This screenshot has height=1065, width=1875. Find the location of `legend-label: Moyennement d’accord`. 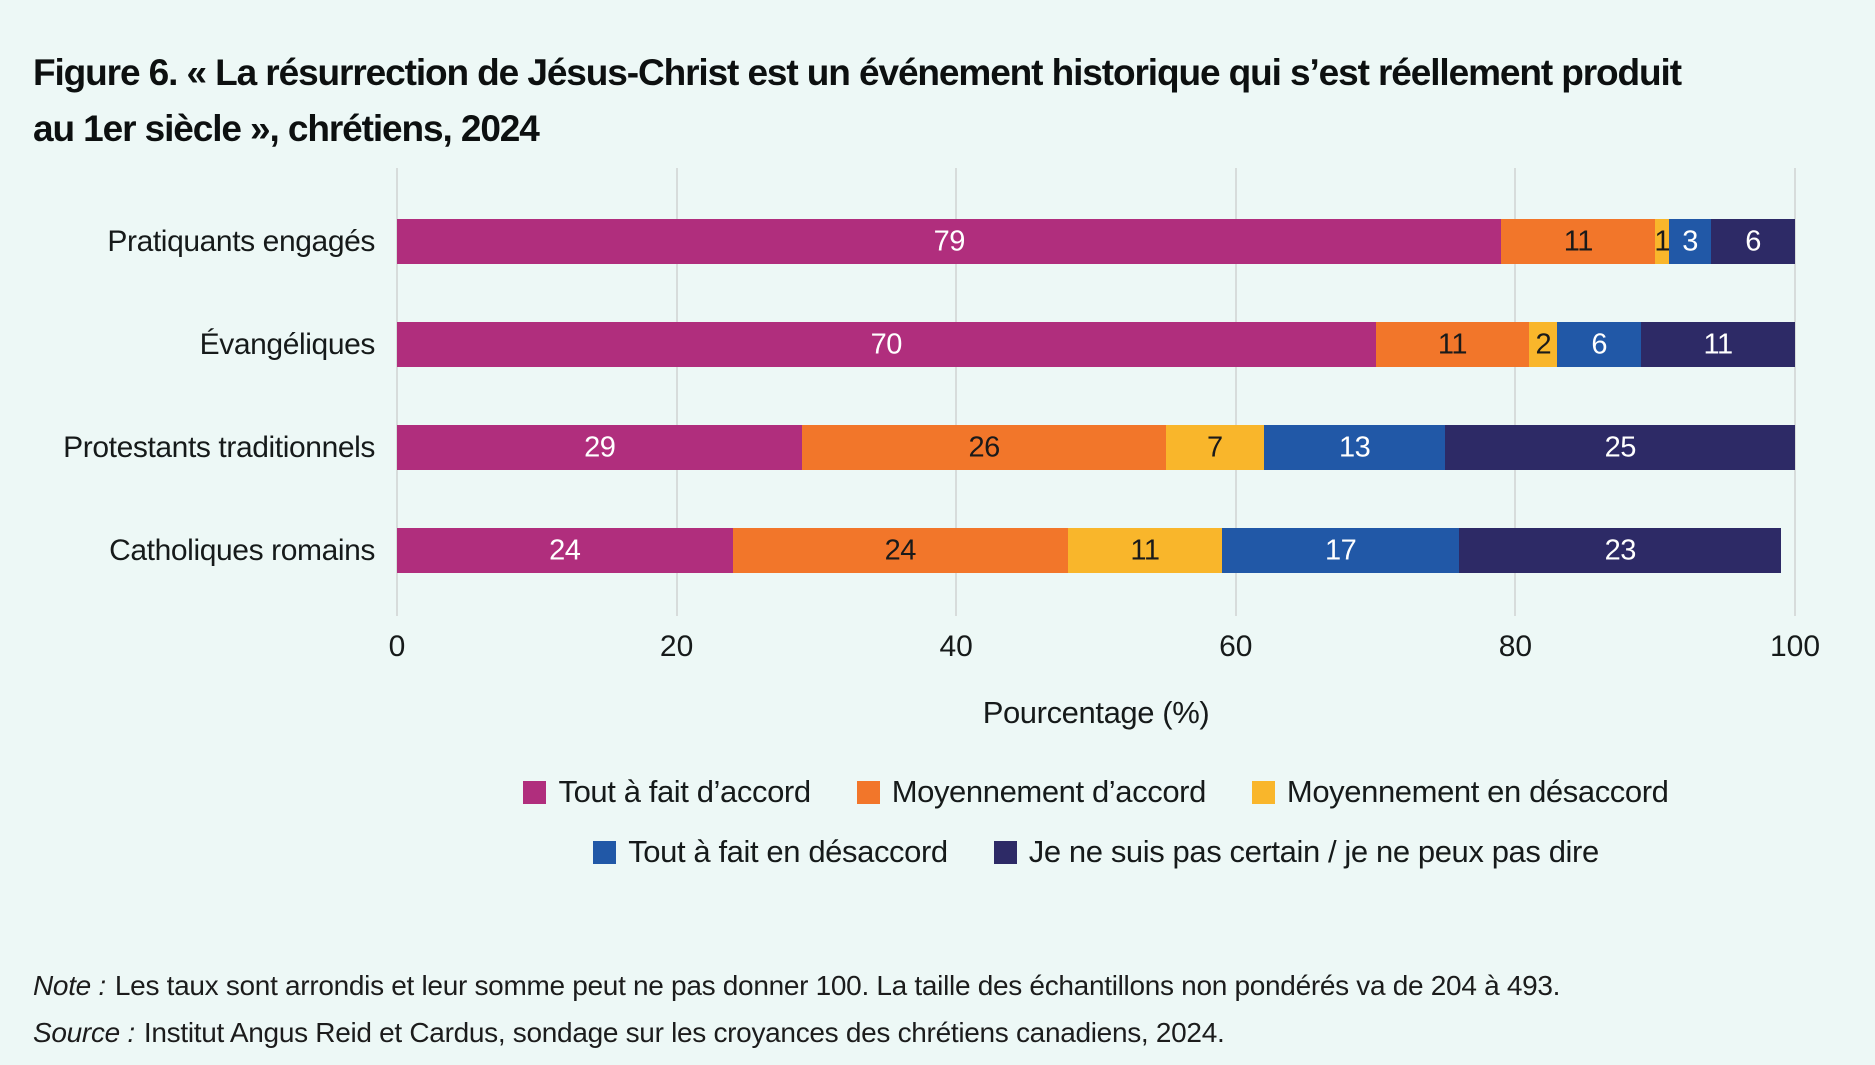

legend-label: Moyennement d’accord is located at coordinates (1049, 791).